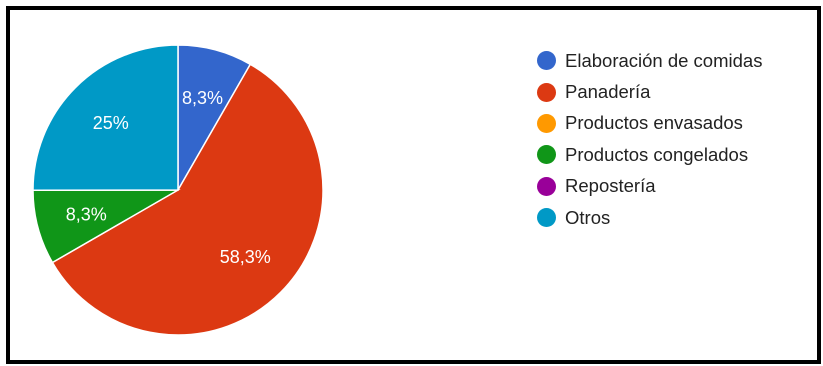  I want to click on legend-label: Productos envasados, so click(654, 123).